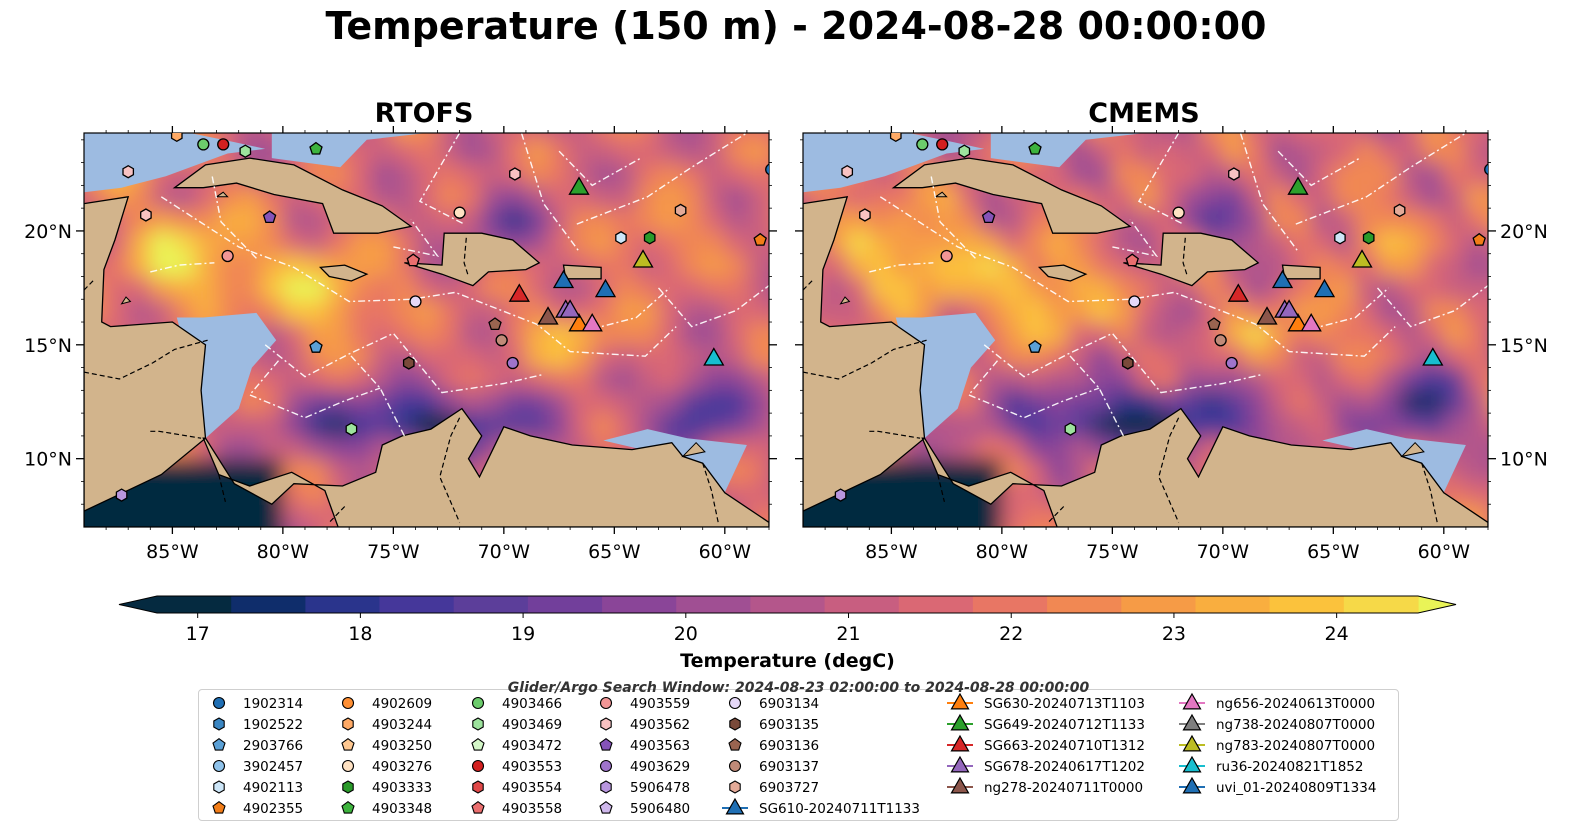 The width and height of the screenshot is (1592, 829). I want to click on legend-box, so click(798, 755).